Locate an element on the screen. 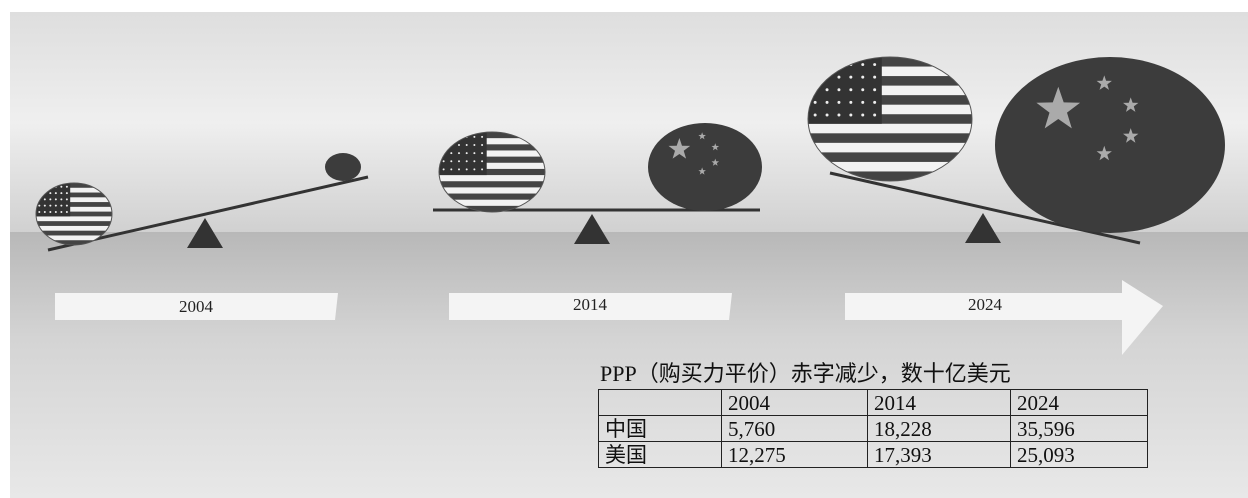 Image resolution: width=1248 pixels, height=498 pixels. table-cell: 2004 is located at coordinates (794, 402).